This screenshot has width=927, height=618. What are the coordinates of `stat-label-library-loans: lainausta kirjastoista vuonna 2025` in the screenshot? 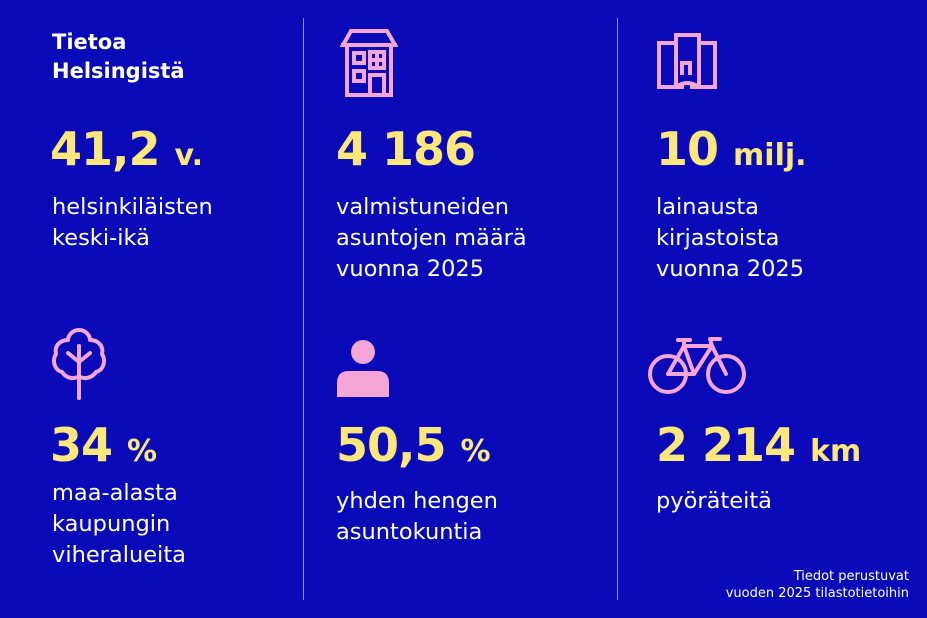 It's located at (730, 238).